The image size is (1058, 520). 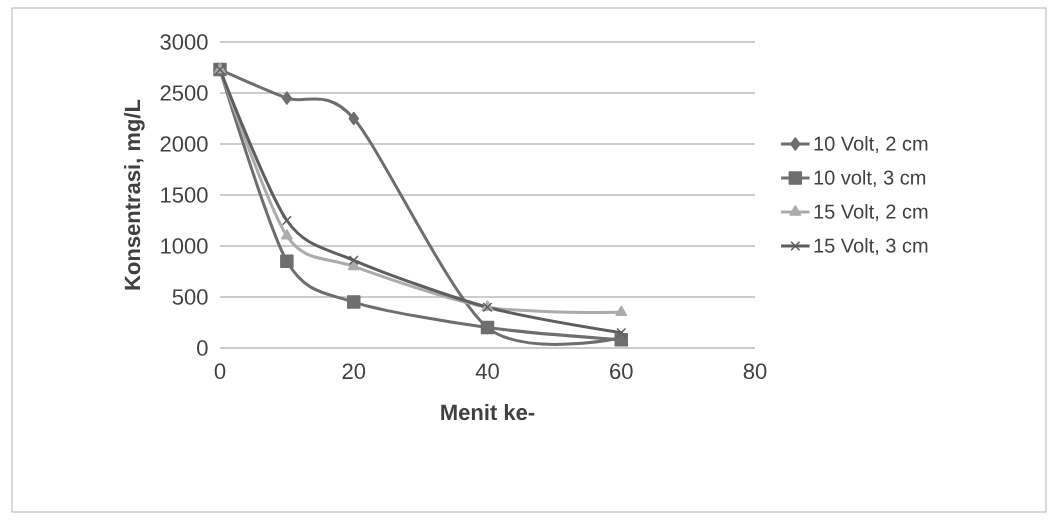 I want to click on x-tick-label: 20, so click(x=354, y=371).